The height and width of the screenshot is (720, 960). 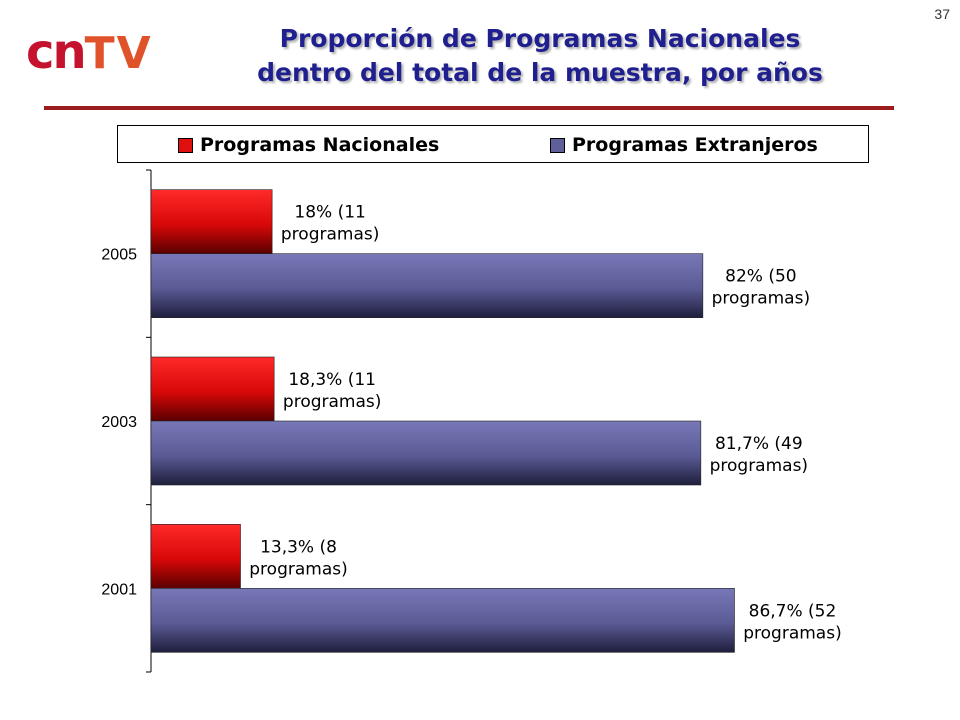 What do you see at coordinates (540, 38) in the screenshot?
I see `title-line-1: Proporción de Programas Nacionales` at bounding box center [540, 38].